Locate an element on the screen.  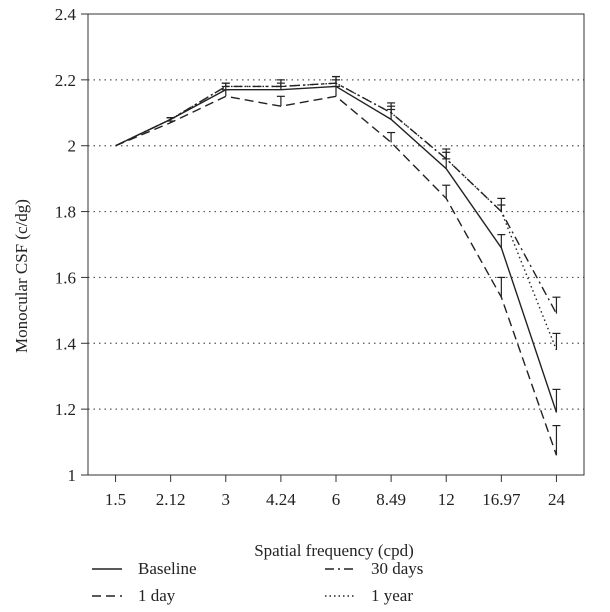
legend-label: 1 day is located at coordinates (157, 595).